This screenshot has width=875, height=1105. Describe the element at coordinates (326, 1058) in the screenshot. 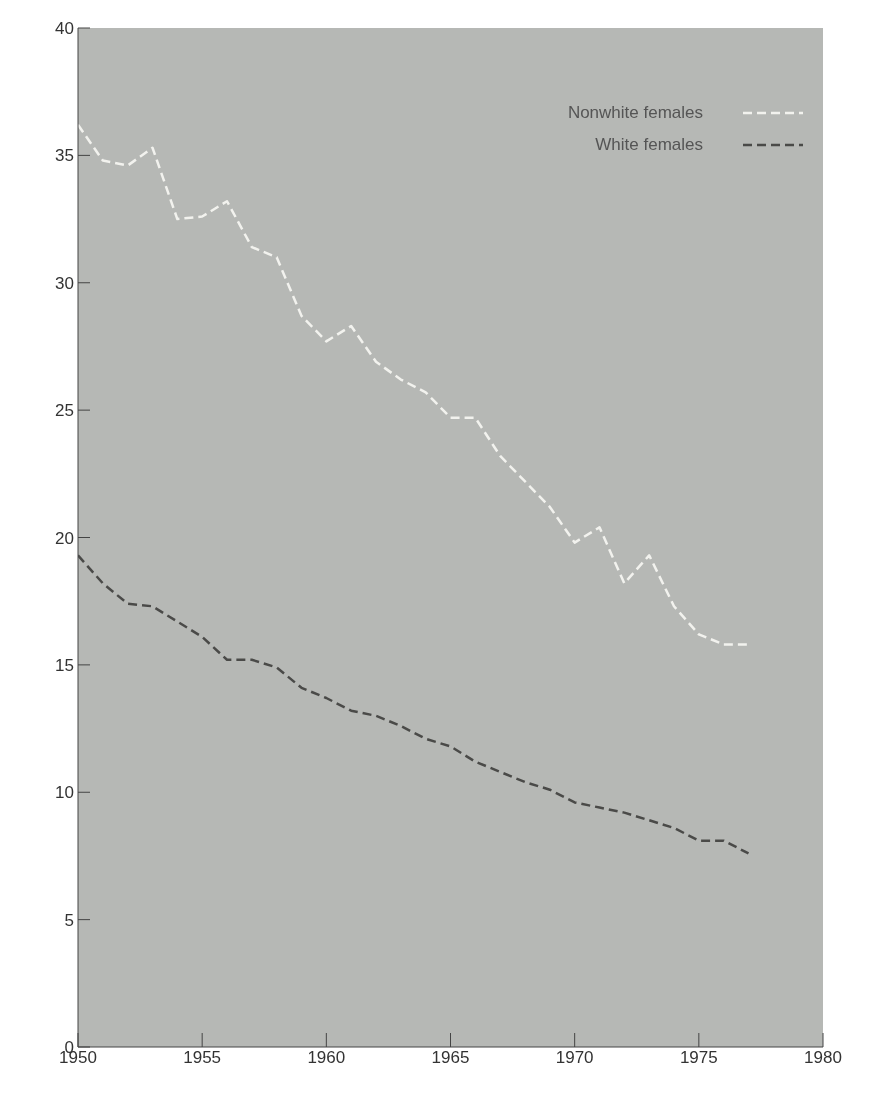

I see `x-tick-label: 1960` at that location.